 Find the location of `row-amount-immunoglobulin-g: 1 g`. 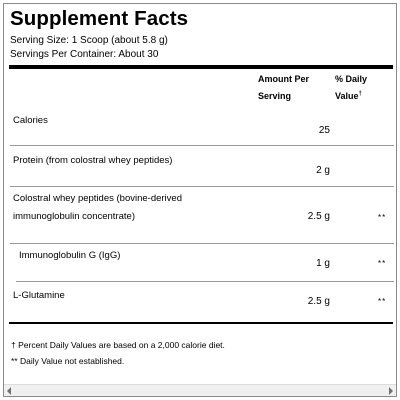

row-amount-immunoglobulin-g: 1 g is located at coordinates (323, 263).